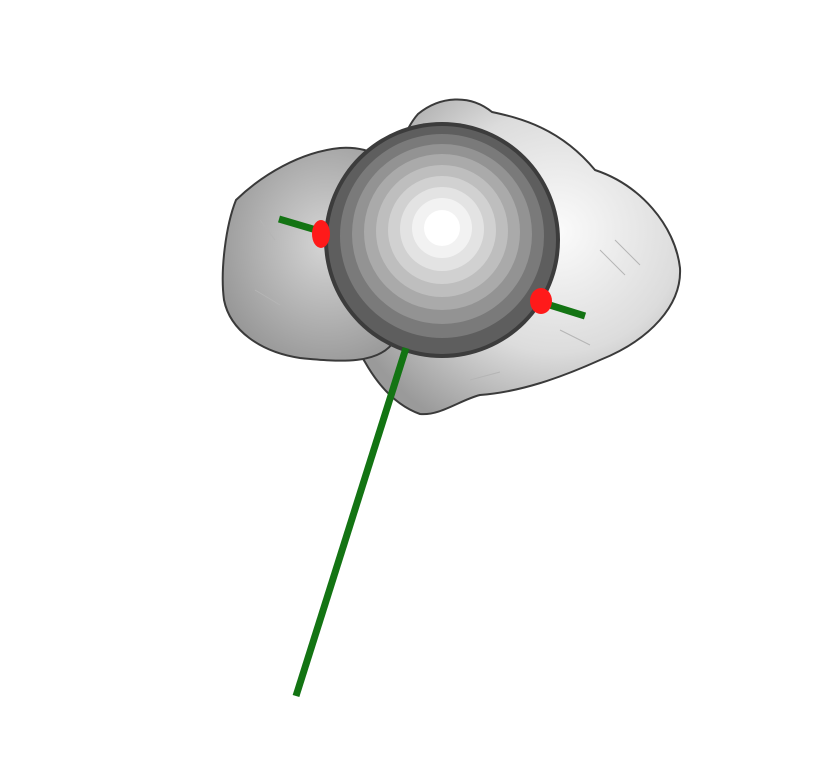  I want to click on left-red-marker, so click(321, 234).